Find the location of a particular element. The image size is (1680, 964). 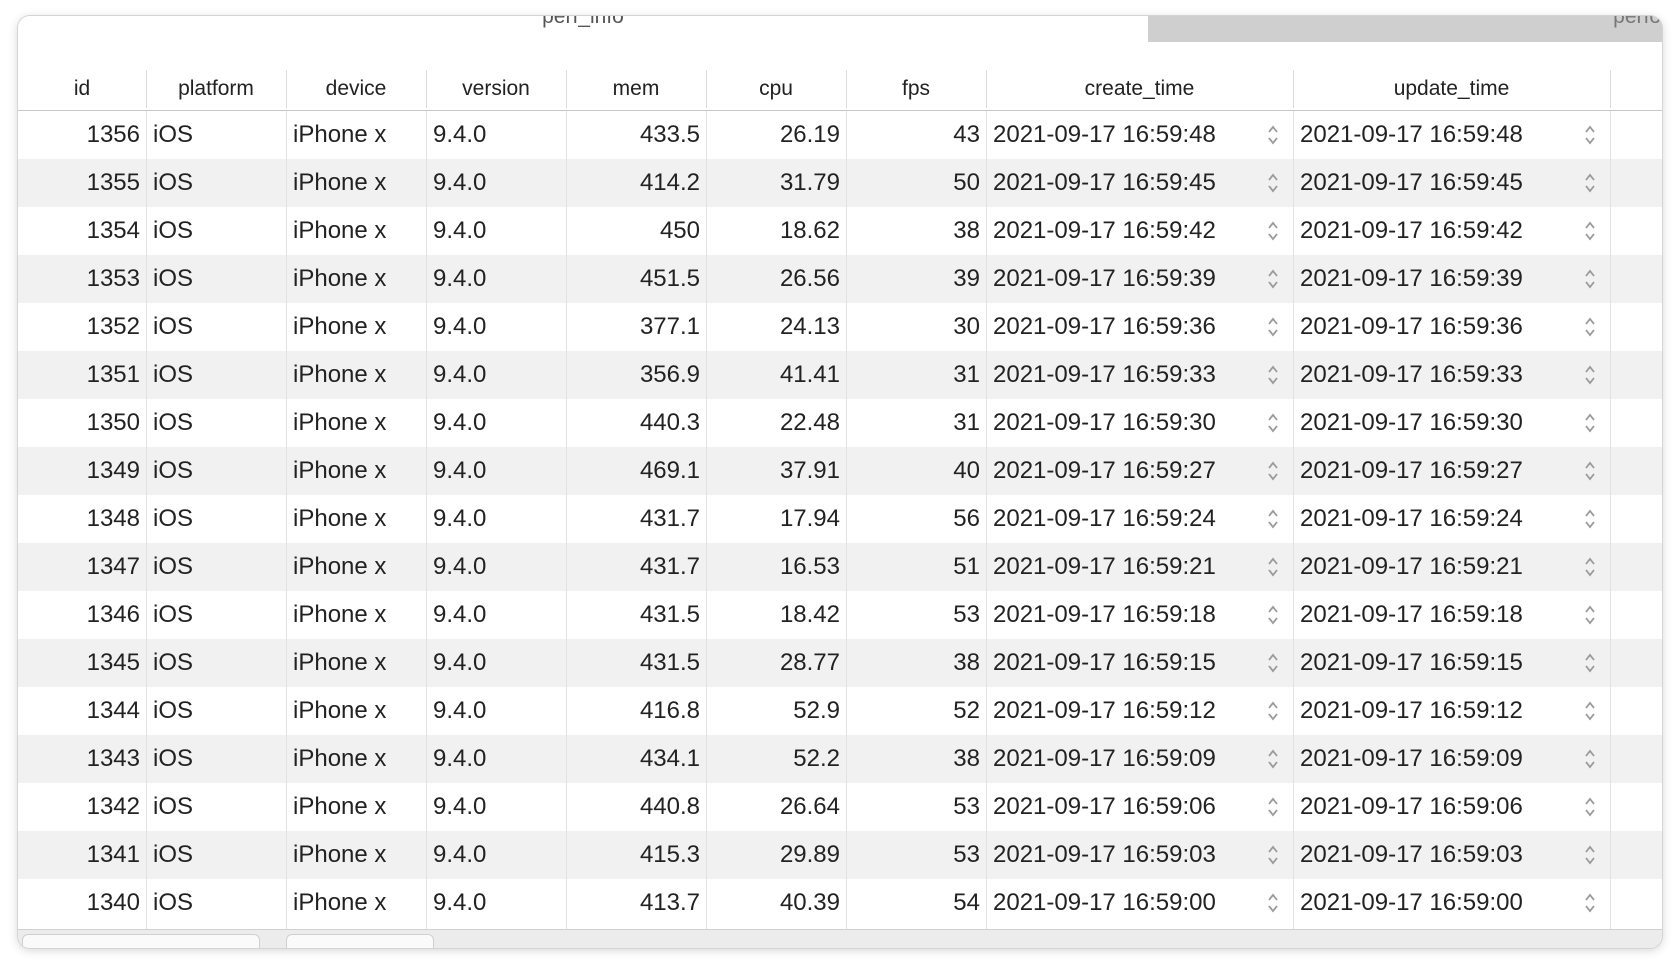

cell-mem: 413.7 is located at coordinates (669, 902).